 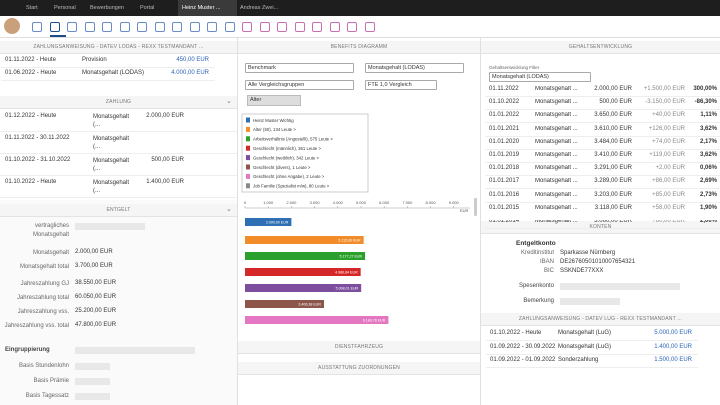 What do you see at coordinates (705, 102) in the screenshot?
I see `row-percent: -86,30%` at bounding box center [705, 102].